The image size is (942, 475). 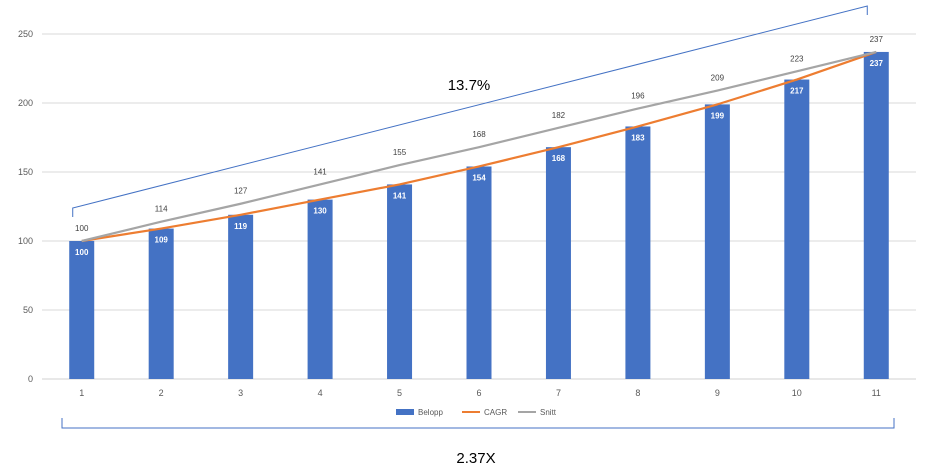 I want to click on x-tick-label: 9, so click(x=717, y=393).